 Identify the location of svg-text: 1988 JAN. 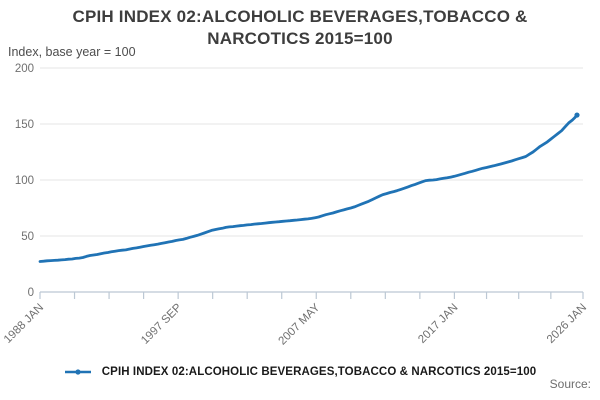
(24, 324).